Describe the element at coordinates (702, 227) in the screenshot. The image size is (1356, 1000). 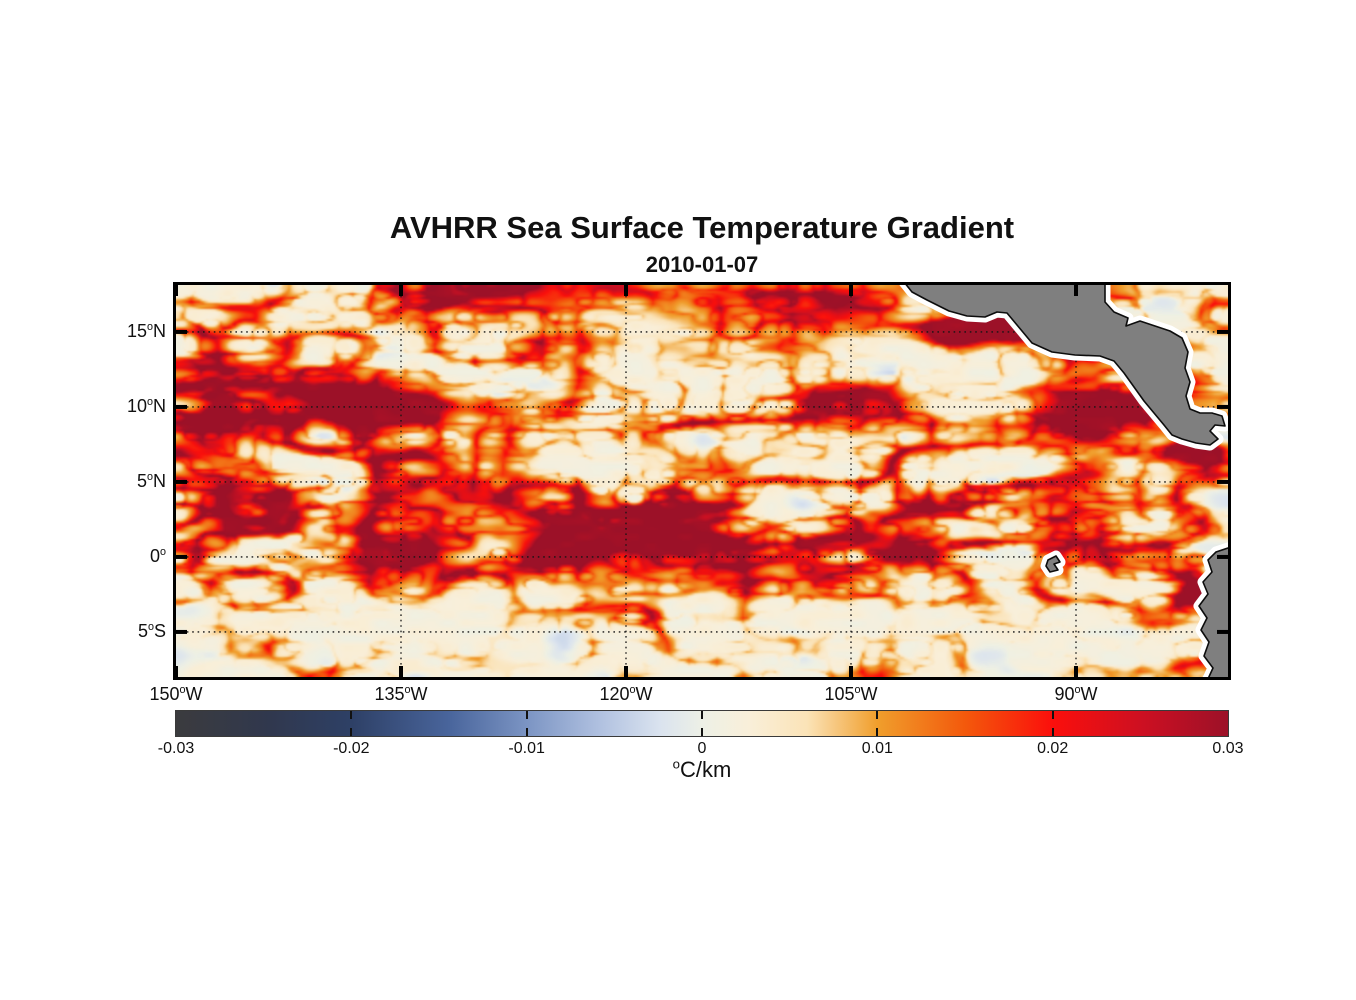
I see `figure-title: AVHRR Sea Surface Temperature Gradient` at that location.